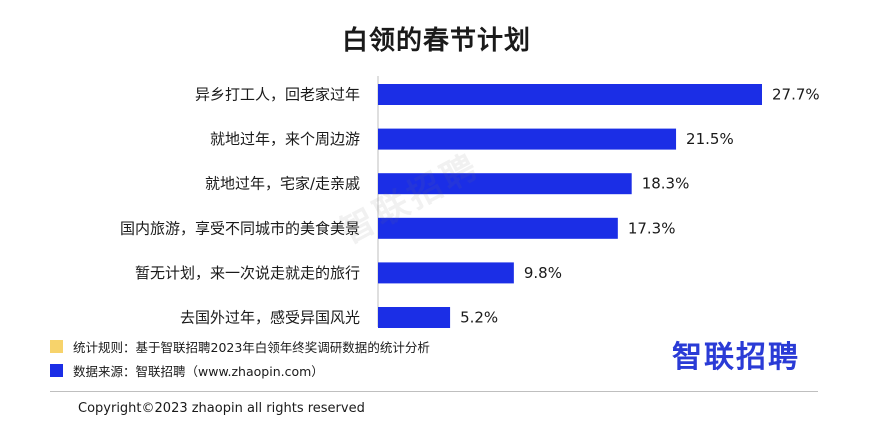 This screenshot has width=873, height=438. I want to click on value-label: 21.5%, so click(710, 139).